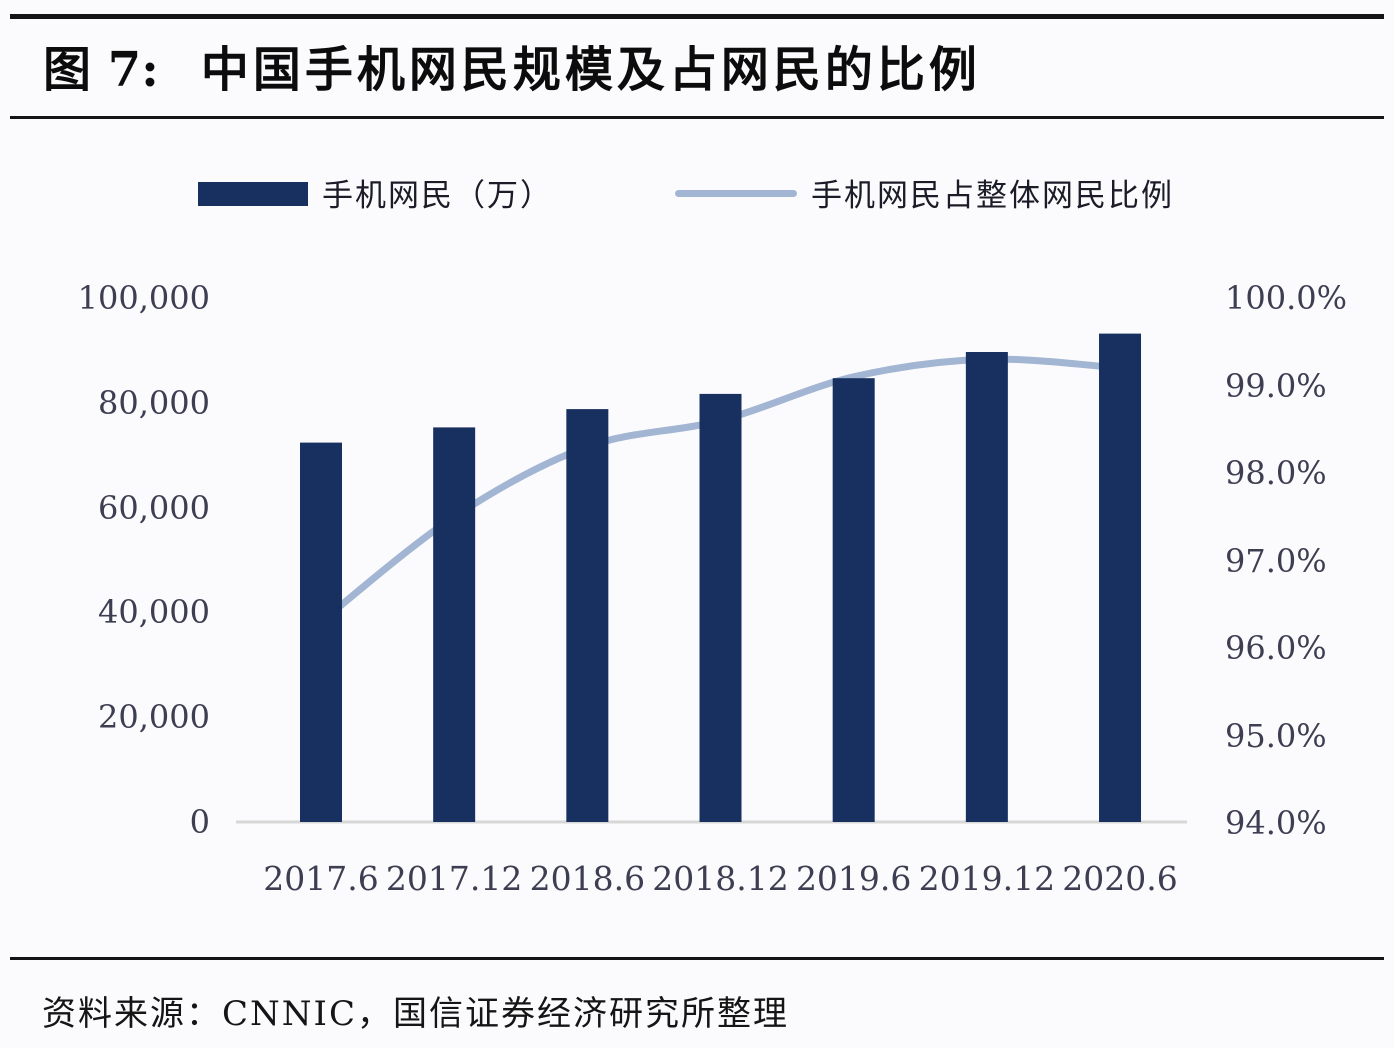 Image resolution: width=1394 pixels, height=1048 pixels. What do you see at coordinates (154, 717) in the screenshot?
I see `left-axis-tick-label: 20,000` at bounding box center [154, 717].